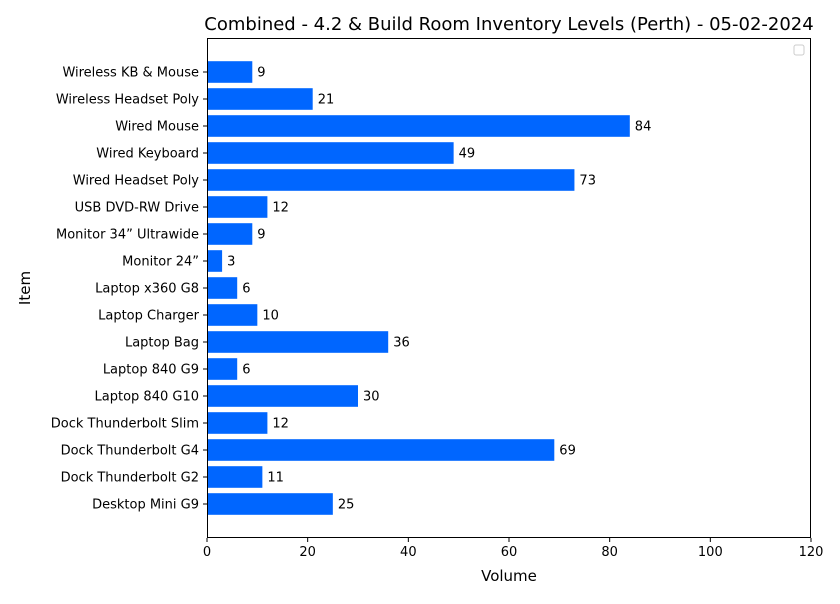  I want to click on y-tick-label: Monitor 24”, so click(160, 262).